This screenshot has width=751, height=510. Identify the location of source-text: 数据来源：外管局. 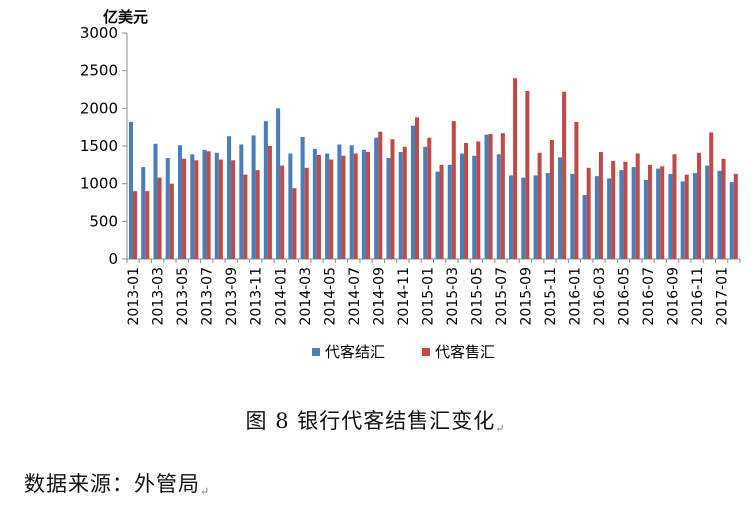
(112, 484).